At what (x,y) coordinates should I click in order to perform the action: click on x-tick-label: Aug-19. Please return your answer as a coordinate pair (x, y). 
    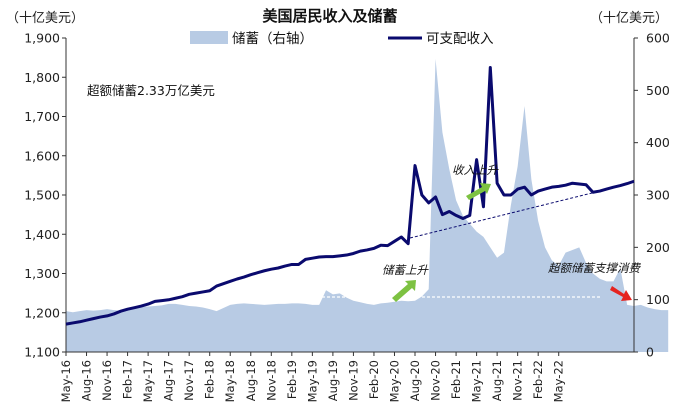
    Looking at the image, I should click on (333, 380).